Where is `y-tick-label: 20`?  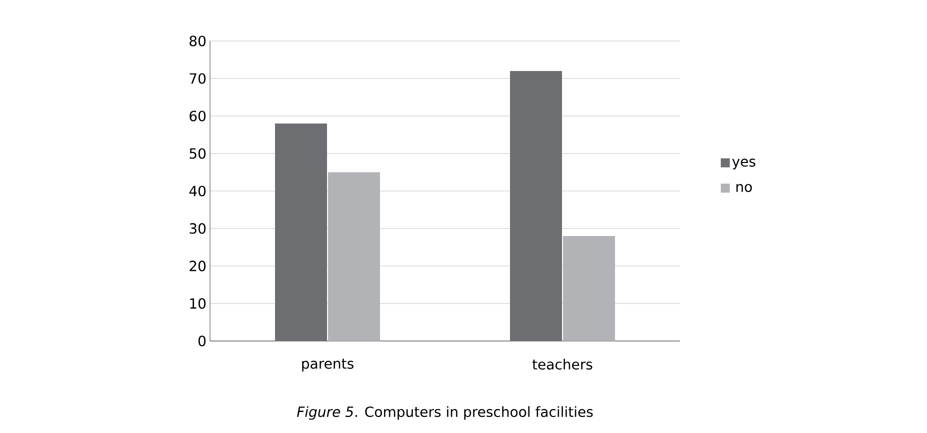
y-tick-label: 20 is located at coordinates (198, 266).